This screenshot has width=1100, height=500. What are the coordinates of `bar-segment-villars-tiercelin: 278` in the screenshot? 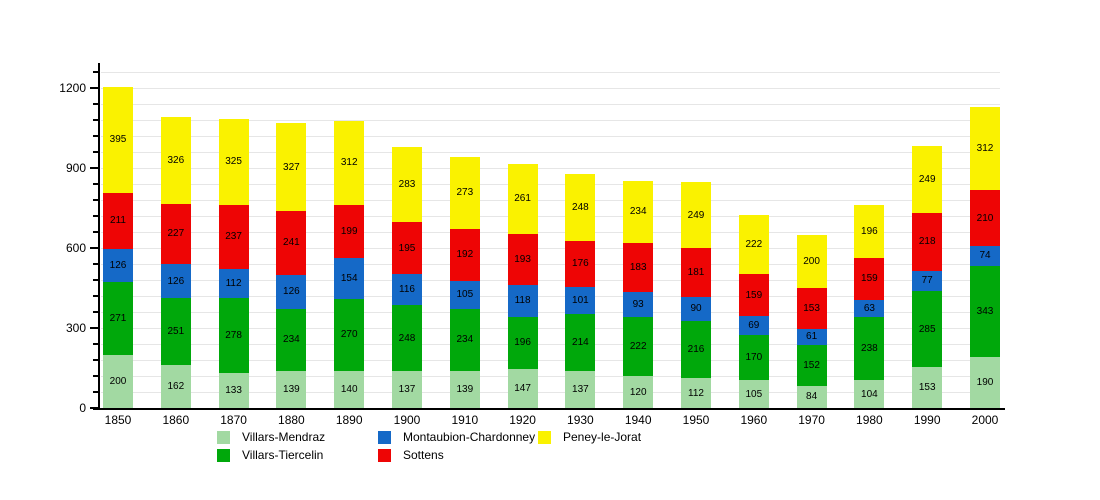 It's located at (233, 335).